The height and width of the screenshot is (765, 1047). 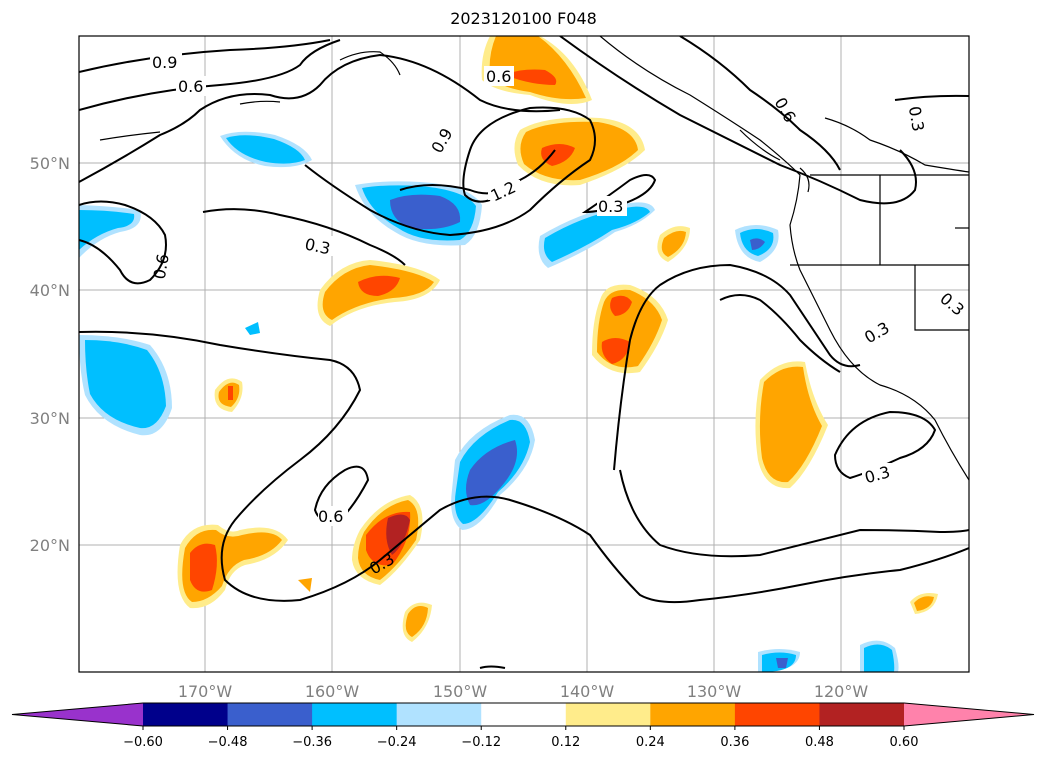 What do you see at coordinates (819, 742) in the screenshot?
I see `colorbar-tick-label: 0.48` at bounding box center [819, 742].